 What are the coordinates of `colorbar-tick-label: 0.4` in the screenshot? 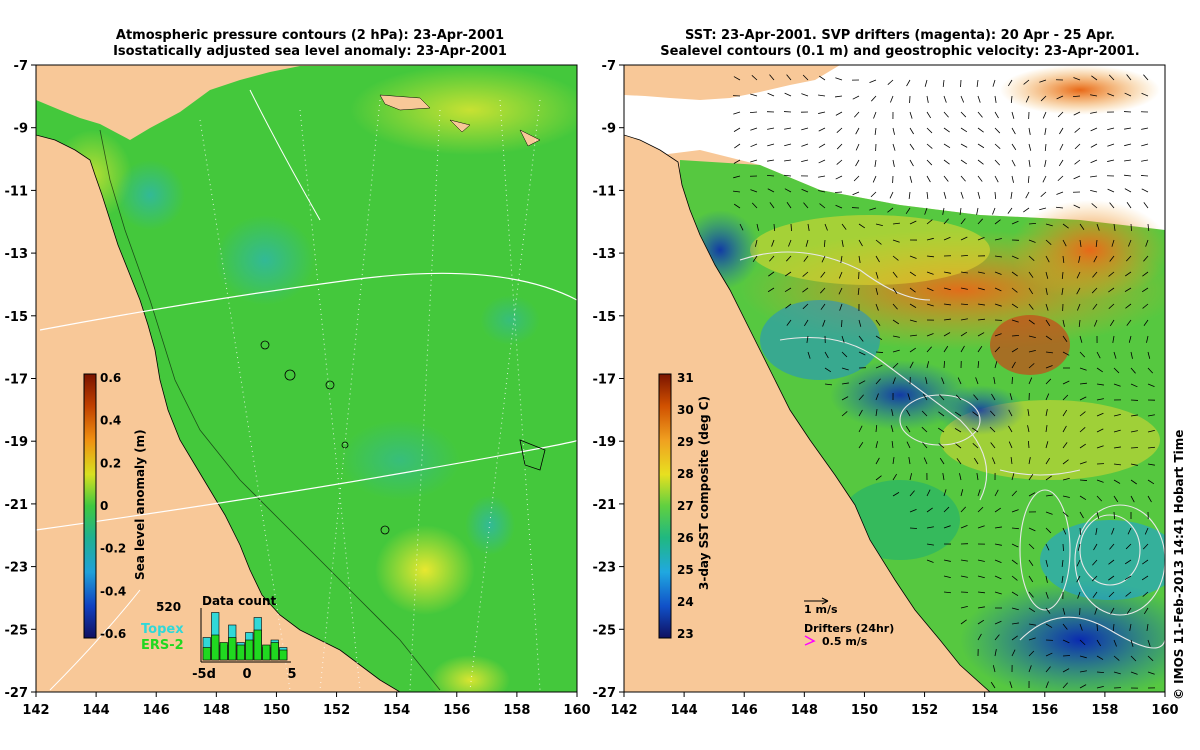 It's located at (110, 421).